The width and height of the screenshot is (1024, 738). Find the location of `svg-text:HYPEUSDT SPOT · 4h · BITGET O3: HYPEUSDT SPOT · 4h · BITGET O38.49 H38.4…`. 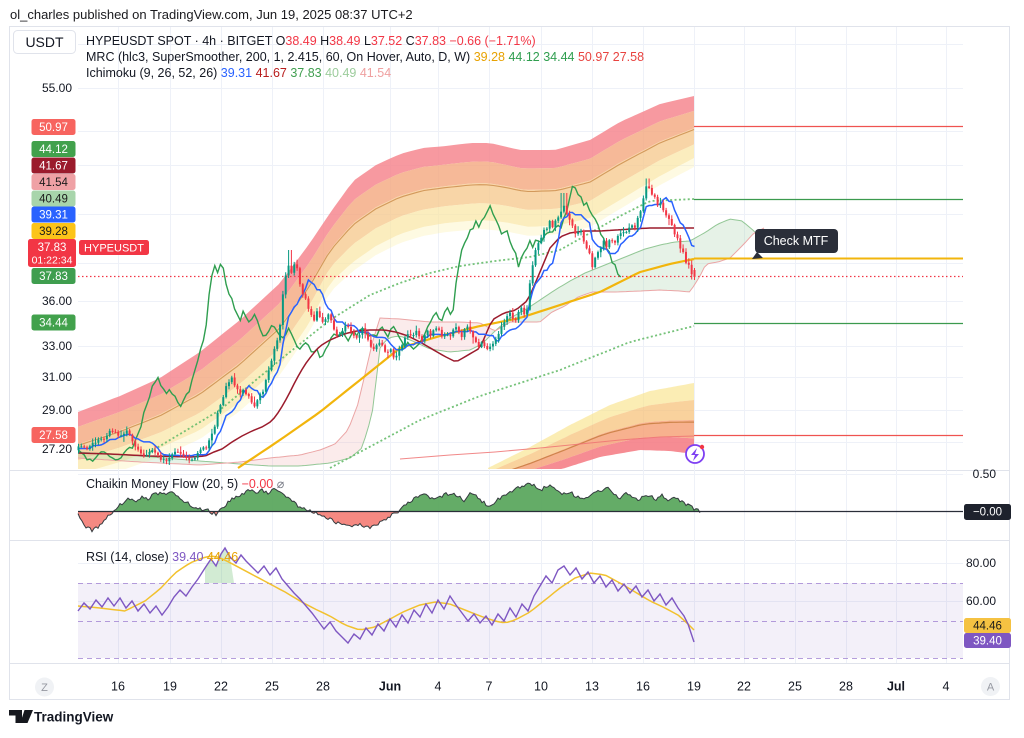

svg-text:HYPEUSDT SPOT · 4h · BITGET O3: HYPEUSDT SPOT · 4h · BITGET O38.49 H38.4… is located at coordinates (311, 41).